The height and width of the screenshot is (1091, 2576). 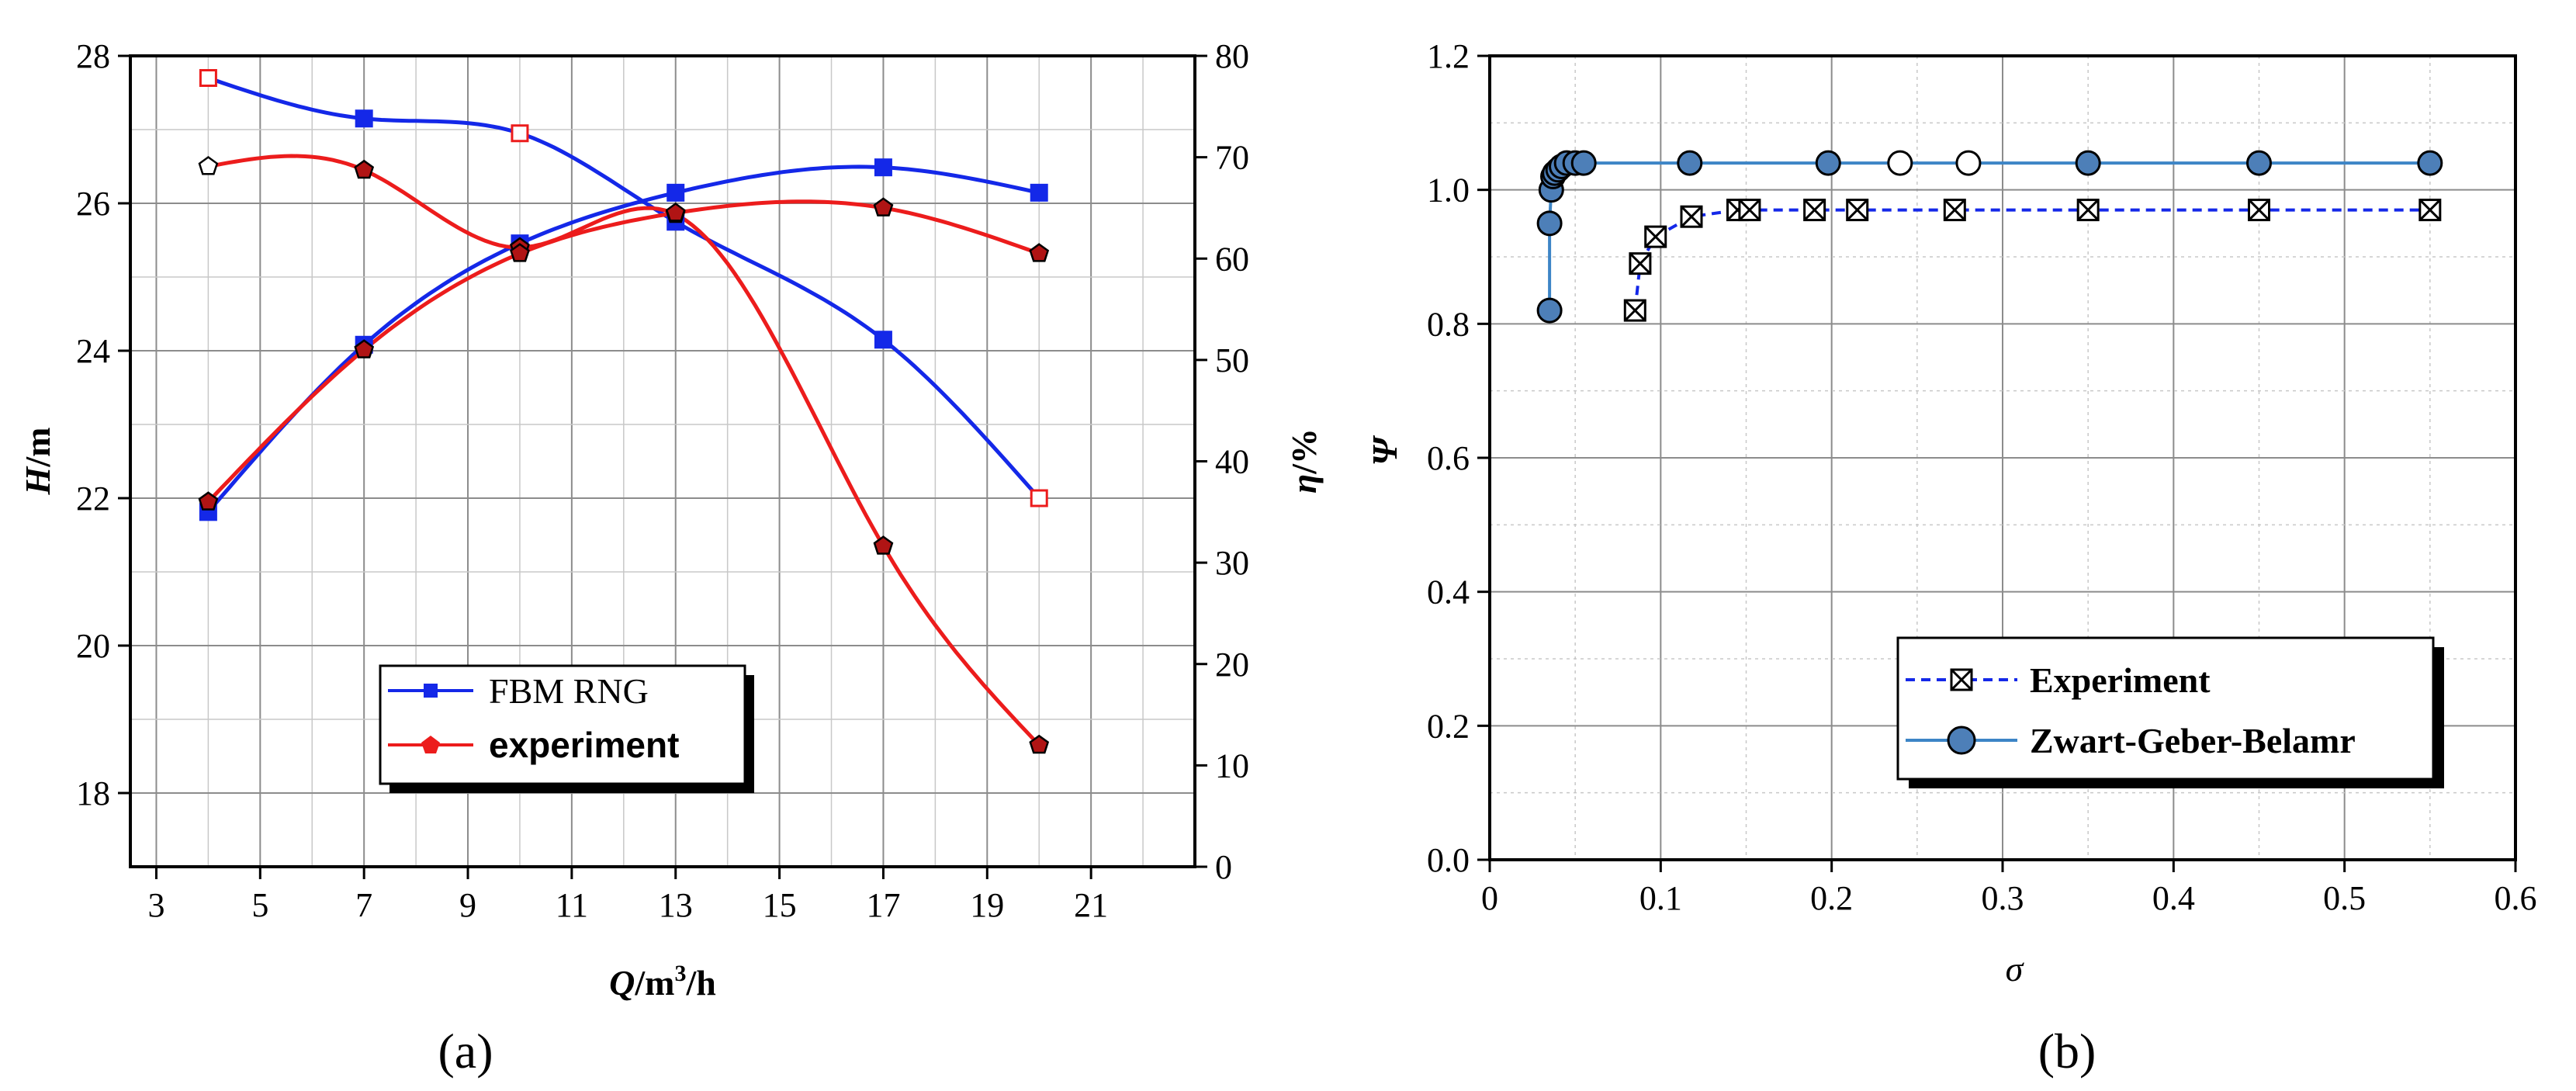 I want to click on y-left-tick-label-a: 20, so click(x=93, y=646).